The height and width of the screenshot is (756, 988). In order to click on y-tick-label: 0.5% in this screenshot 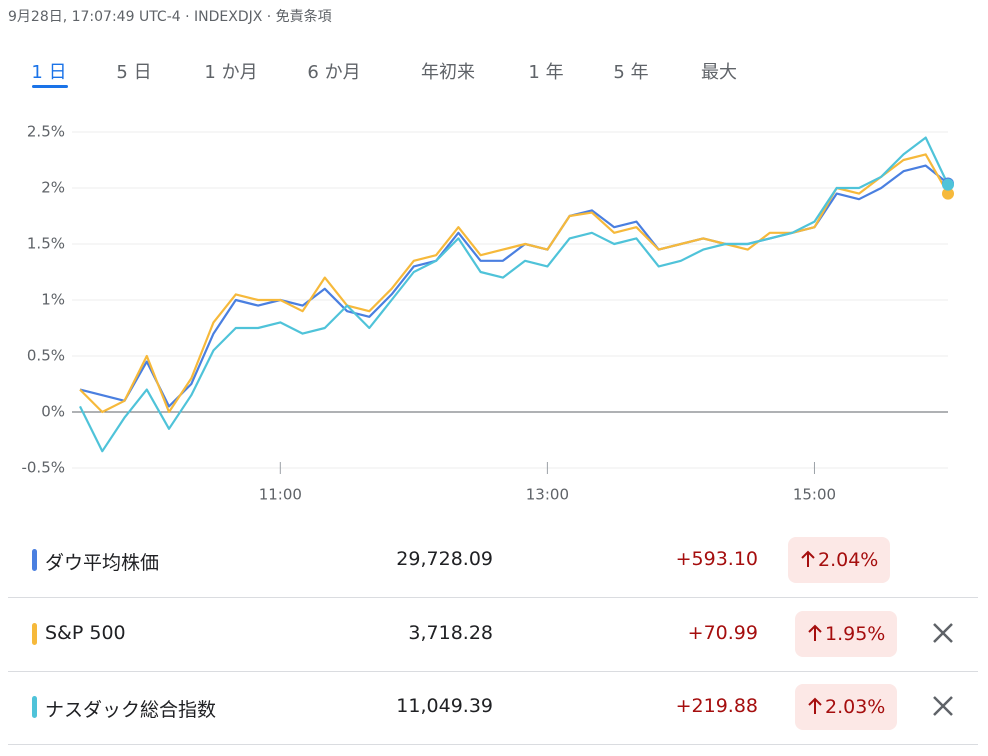, I will do `click(46, 356)`.